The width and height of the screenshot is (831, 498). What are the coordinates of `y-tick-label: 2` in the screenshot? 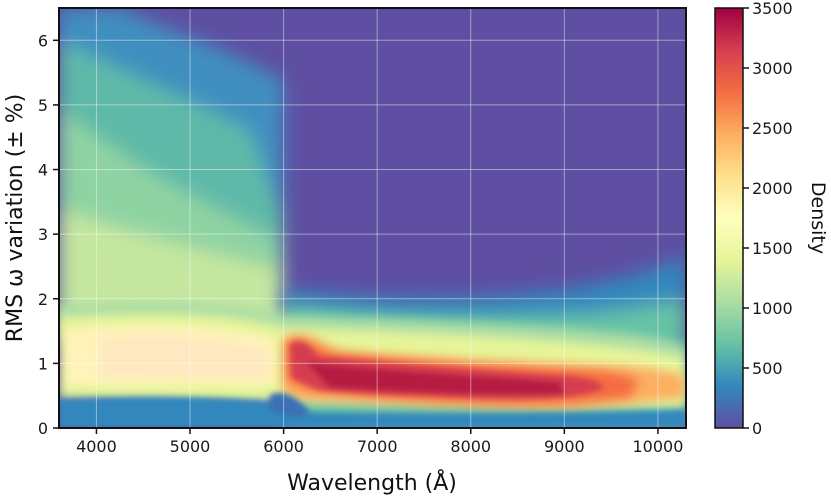 It's located at (43, 299).